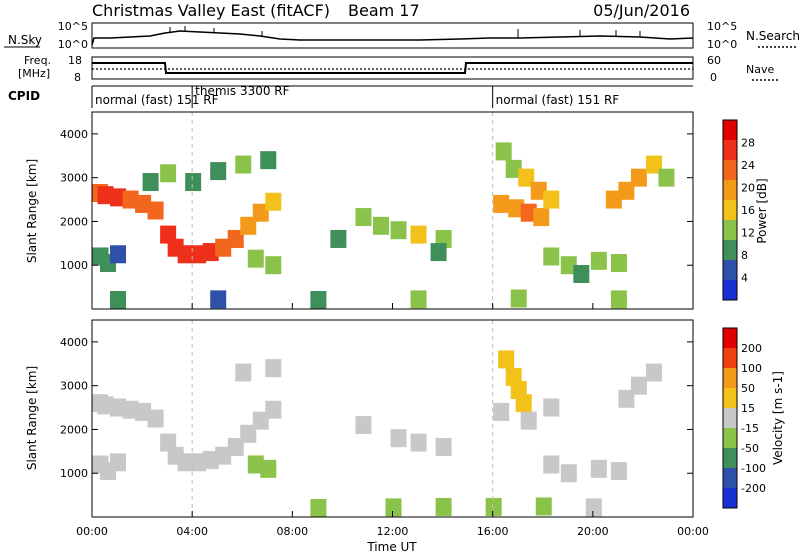 The width and height of the screenshot is (800, 554). I want to click on beam-label: Beam 17, so click(384, 10).